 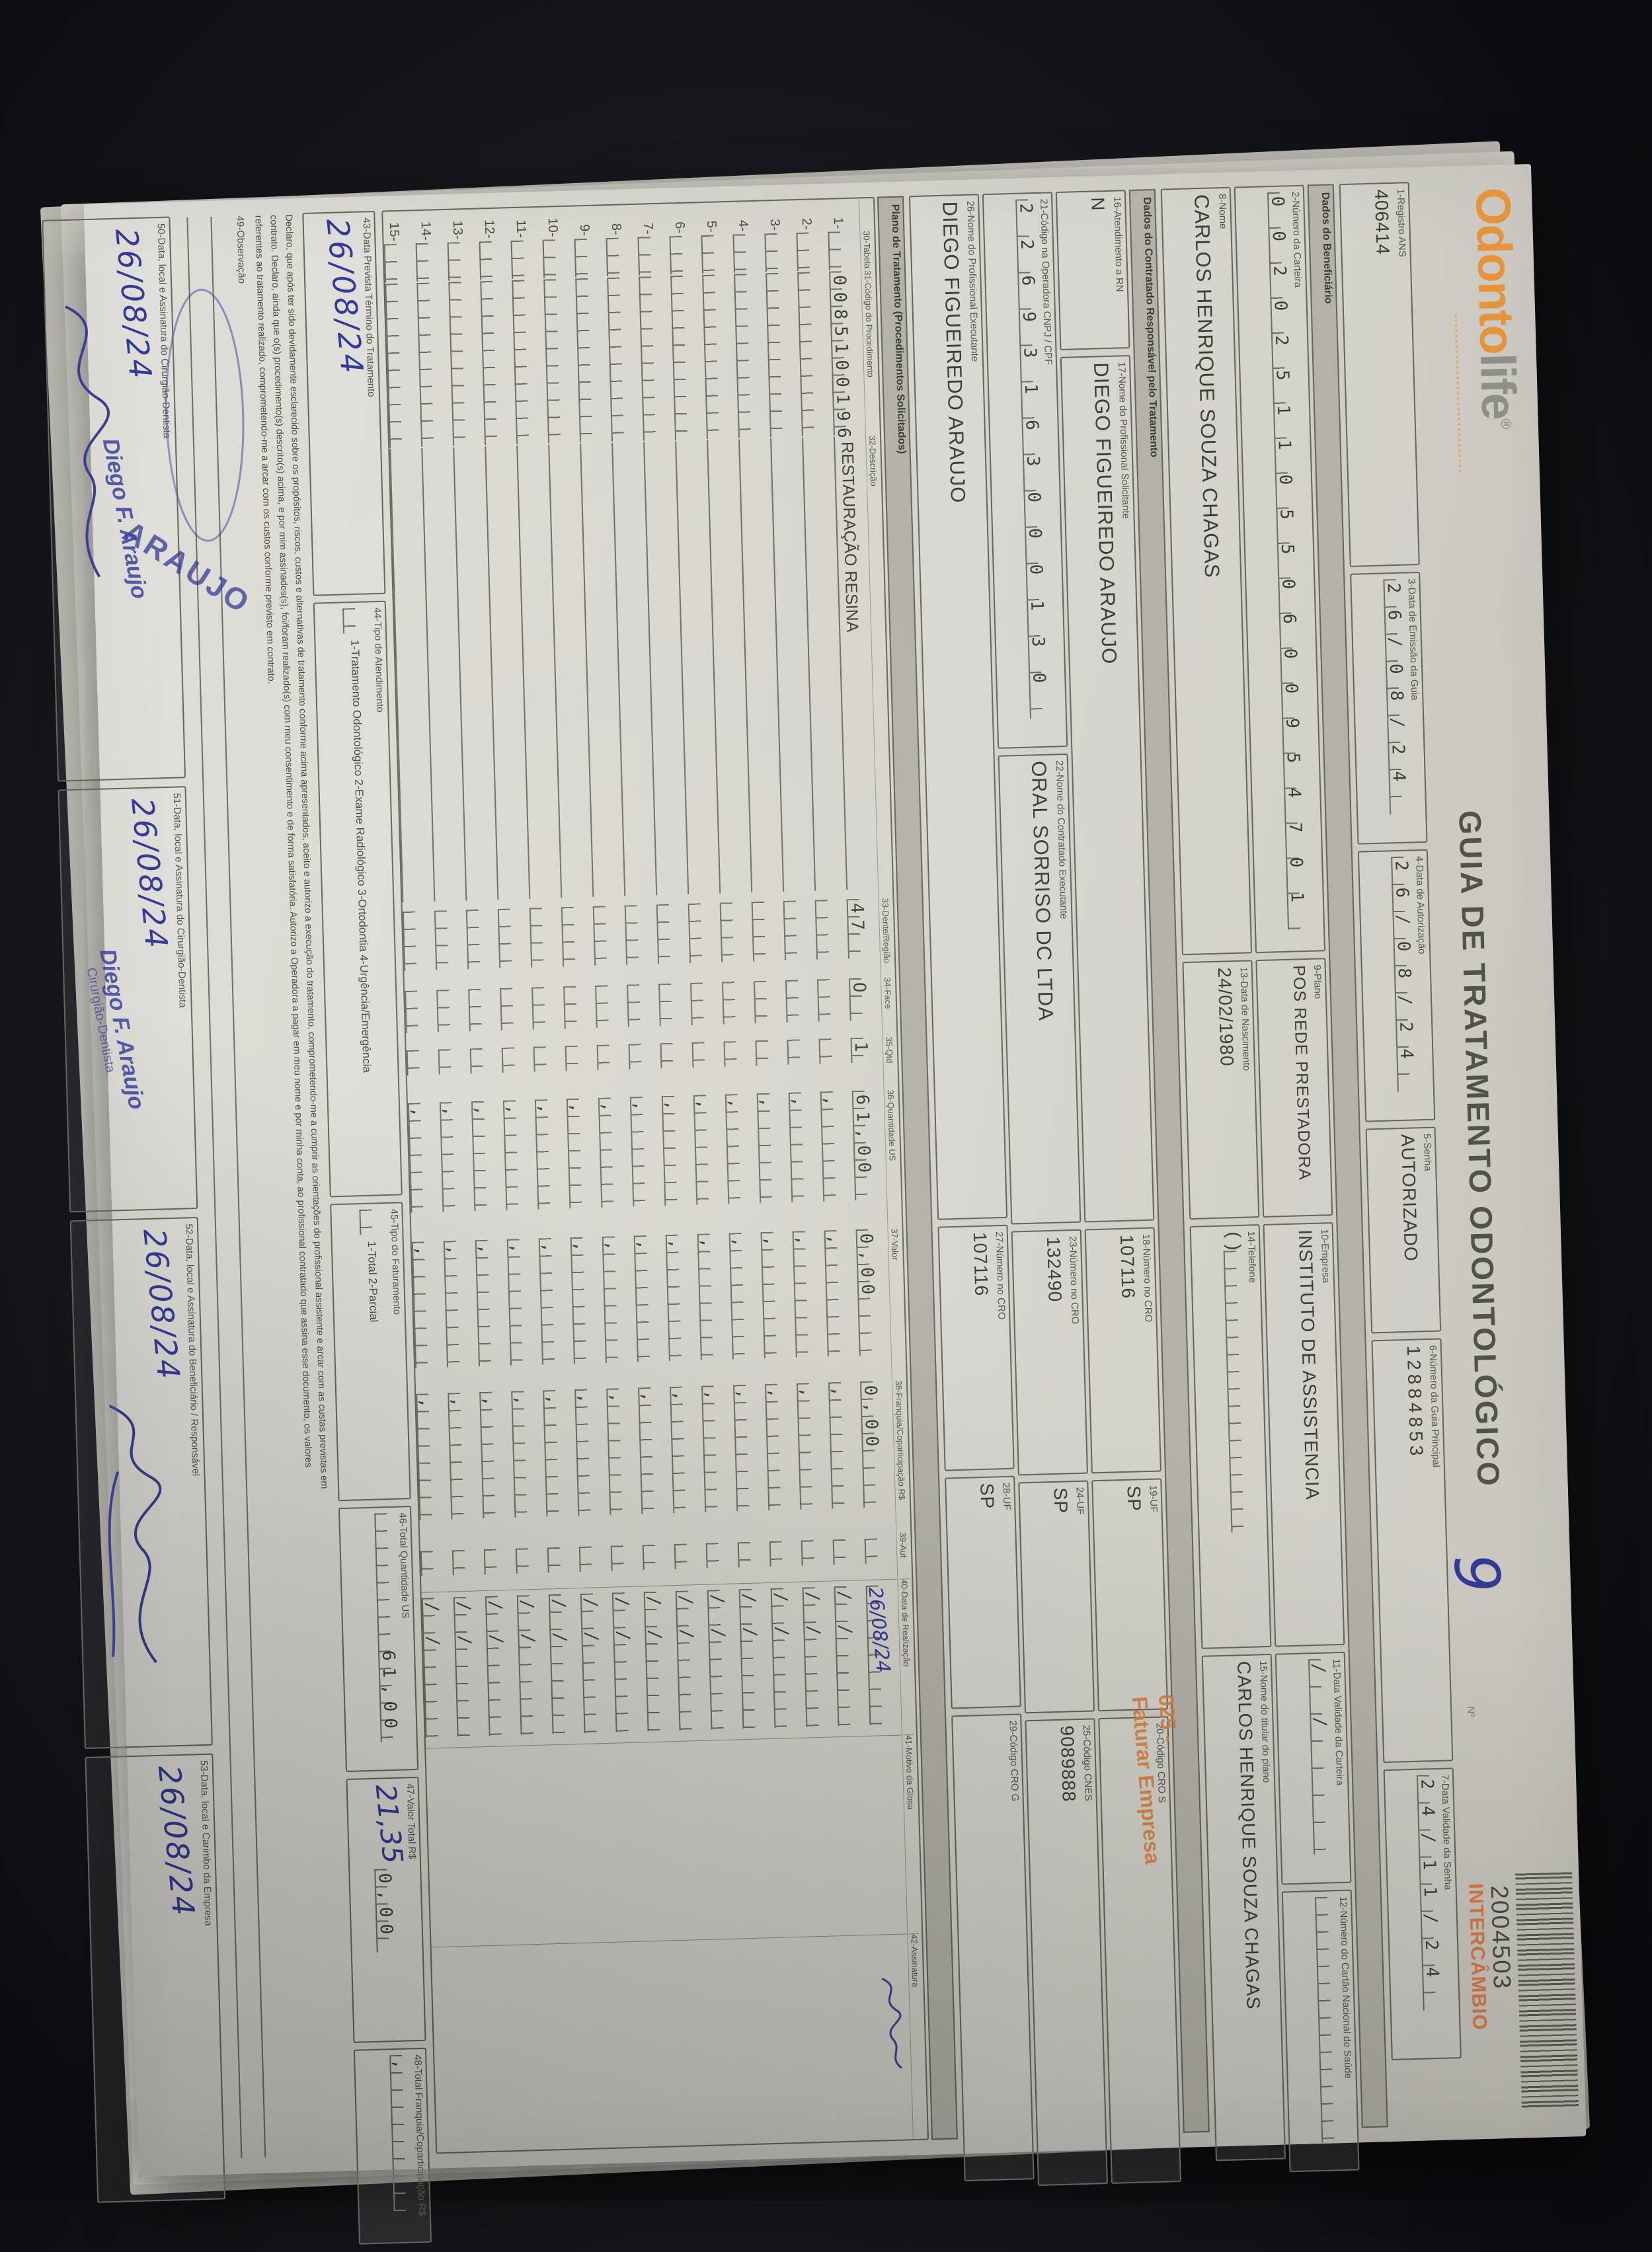 I want to click on handwritten-valor-total: 21,35, so click(x=389, y=1824).